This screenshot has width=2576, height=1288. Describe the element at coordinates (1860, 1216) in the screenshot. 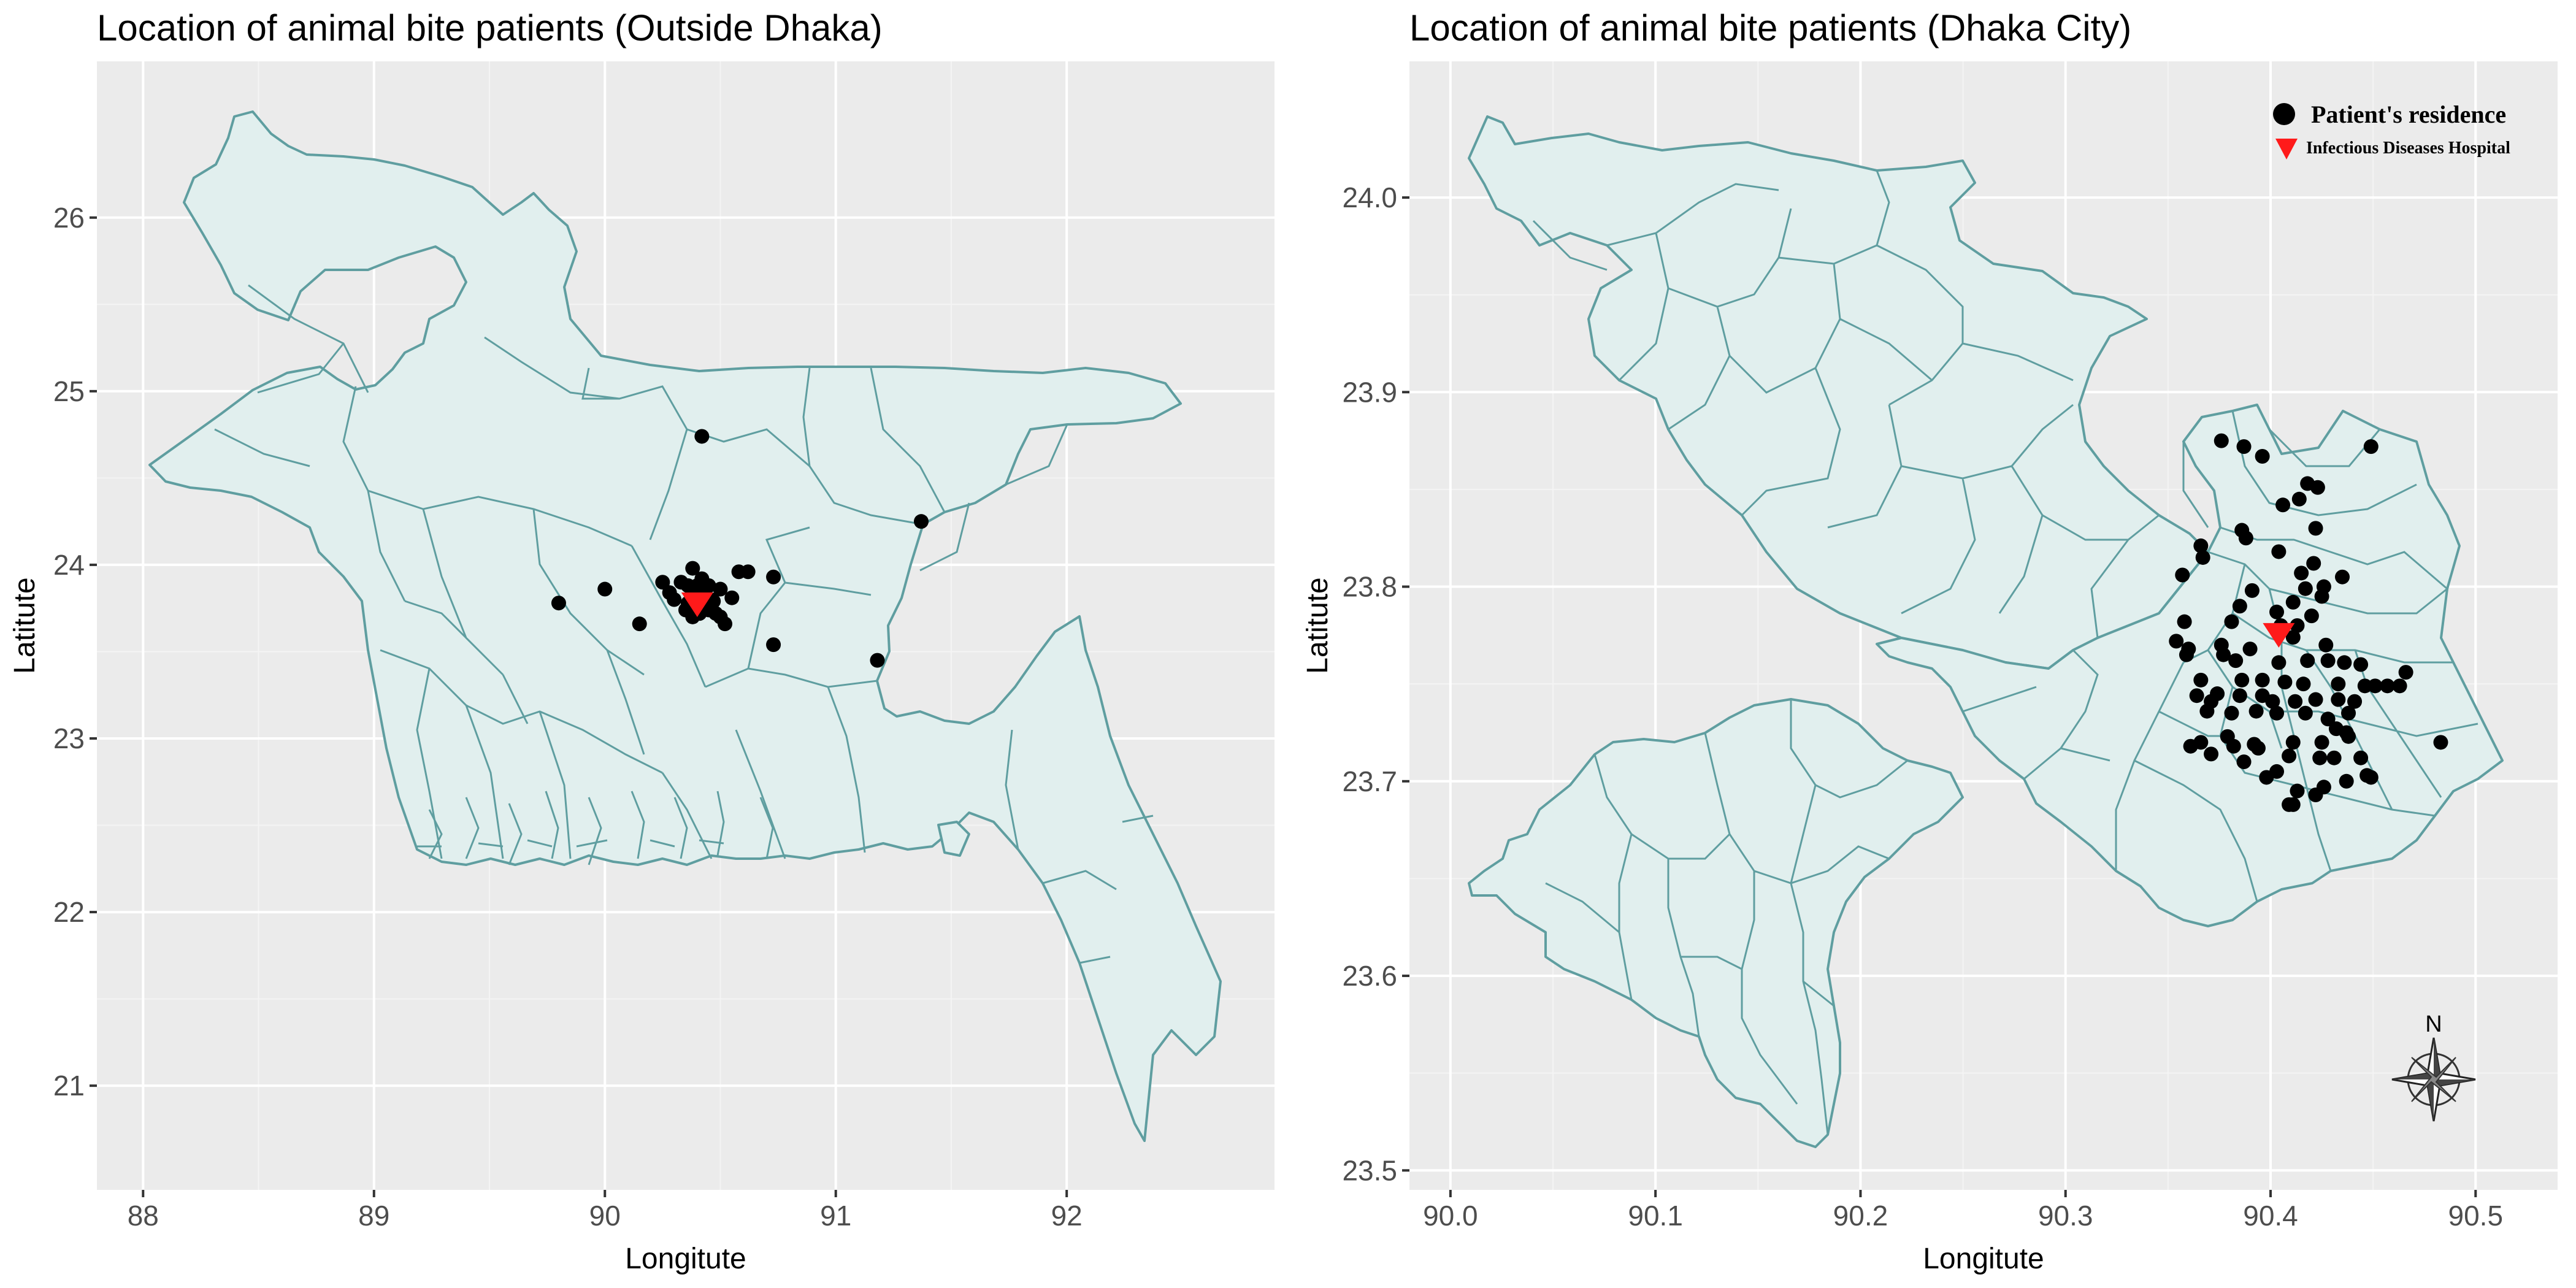

I see `x-tick-label: 90.2` at that location.